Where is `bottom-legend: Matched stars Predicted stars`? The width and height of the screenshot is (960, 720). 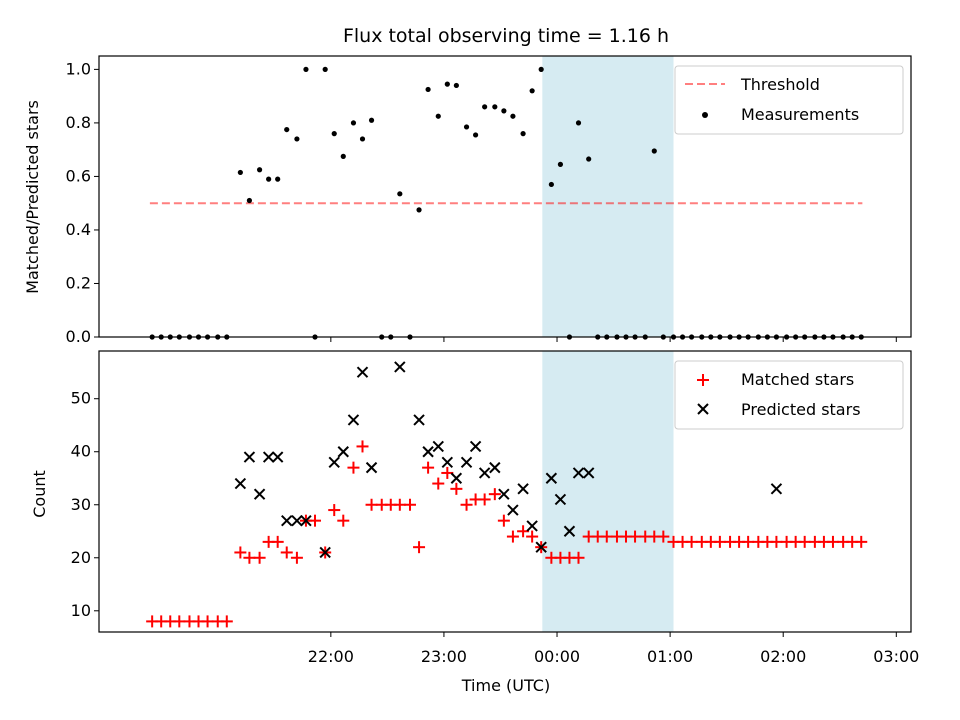
bottom-legend: Matched stars Predicted stars is located at coordinates (789, 395).